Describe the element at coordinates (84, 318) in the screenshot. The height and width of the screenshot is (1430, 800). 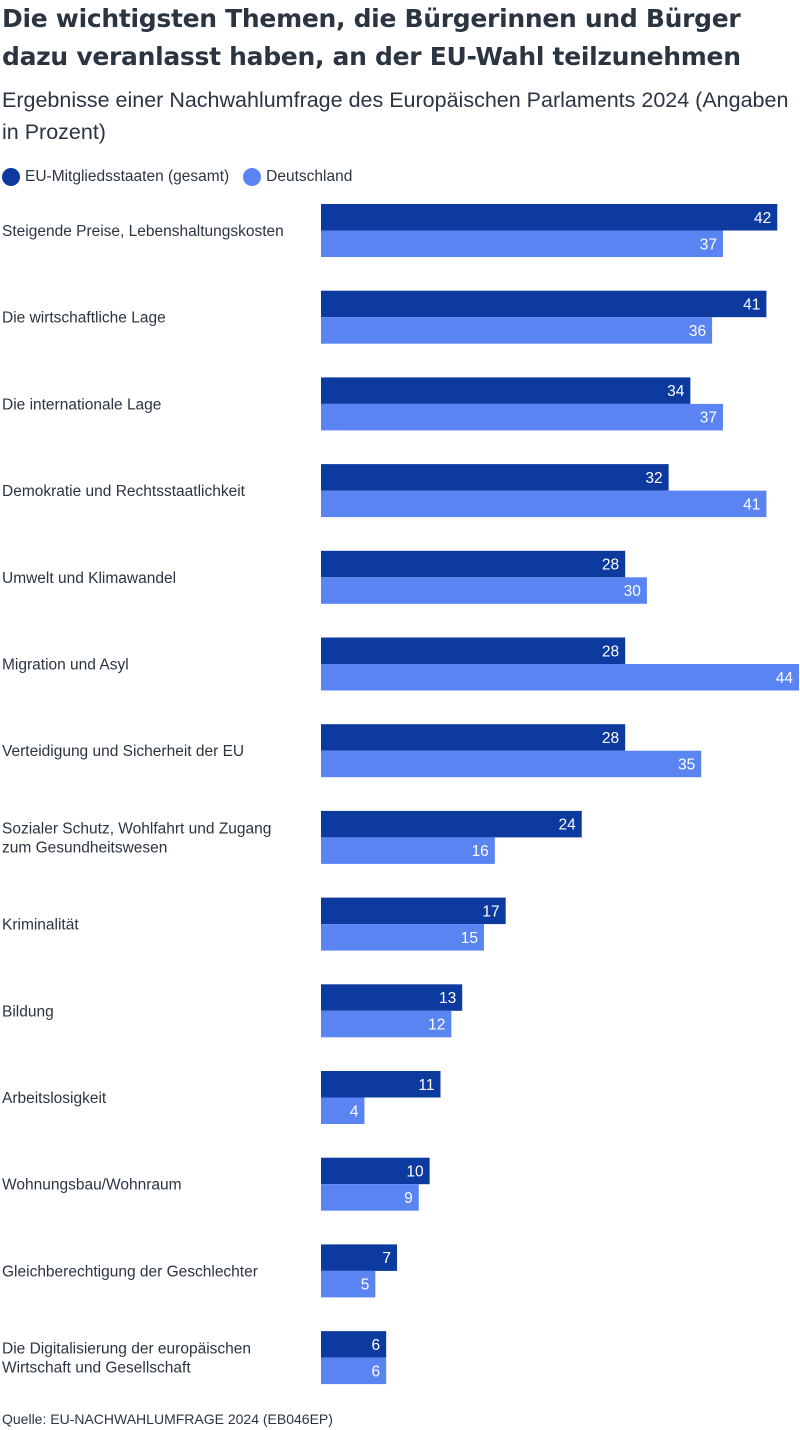
I see `category-label: Die wirtschaftliche Lage` at that location.